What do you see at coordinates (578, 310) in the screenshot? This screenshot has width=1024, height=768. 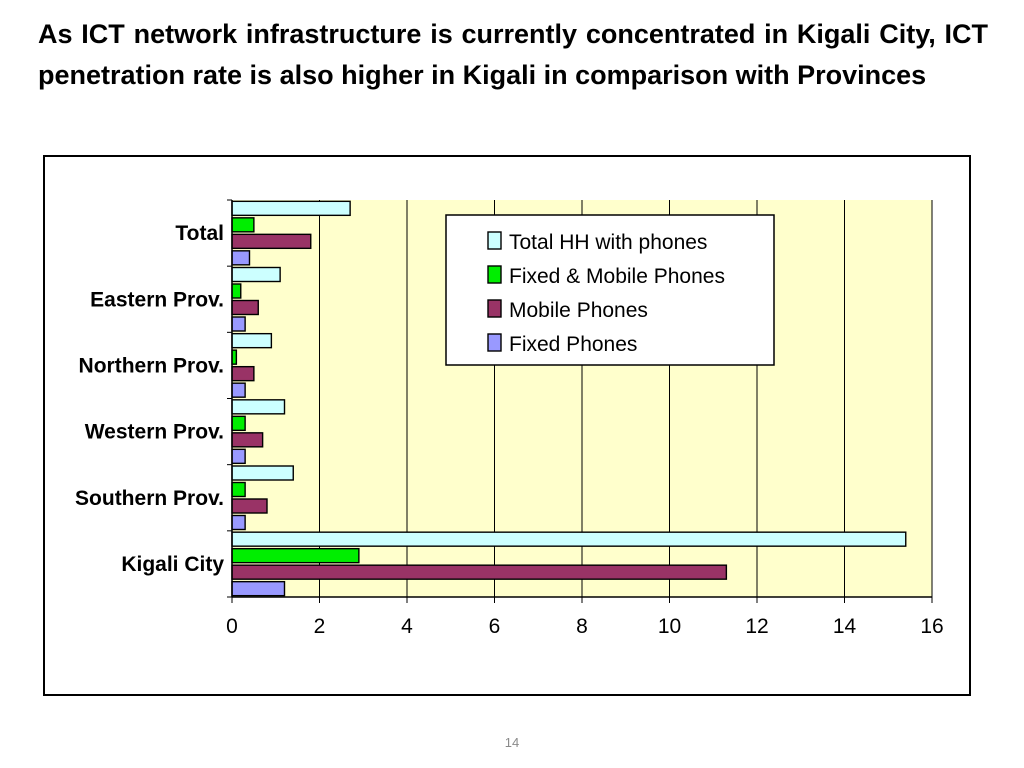 I see `legend-label: Mobile Phones` at bounding box center [578, 310].